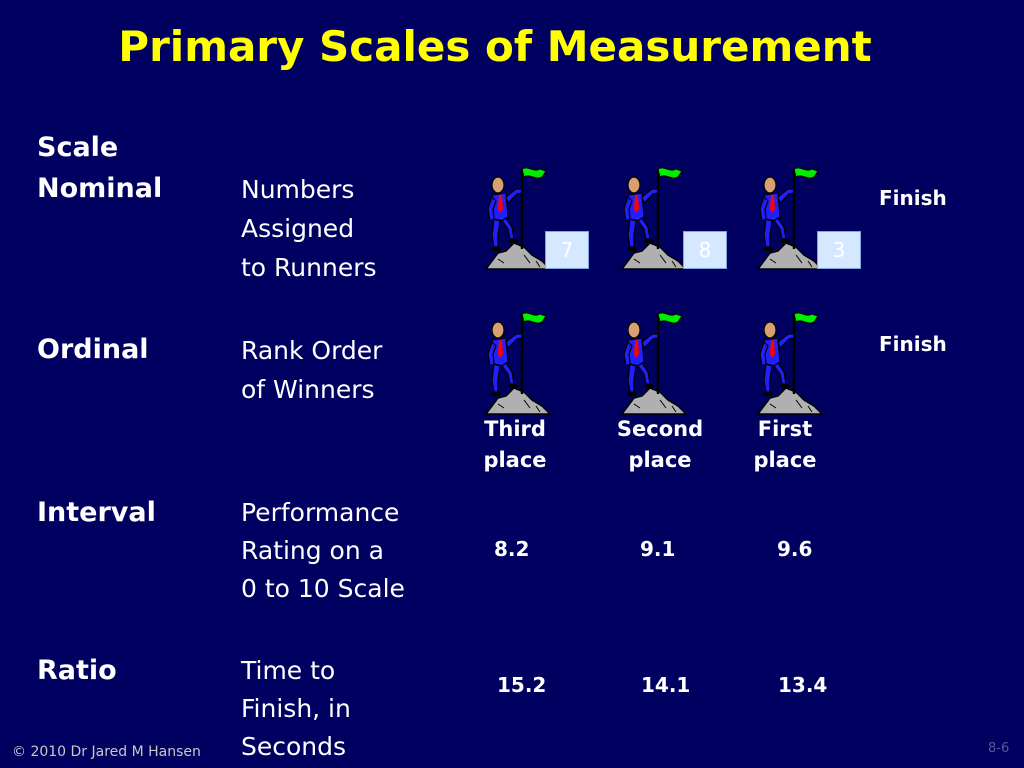 The width and height of the screenshot is (1024, 768). What do you see at coordinates (785, 445) in the screenshot?
I see `place-label-first: First place` at bounding box center [785, 445].